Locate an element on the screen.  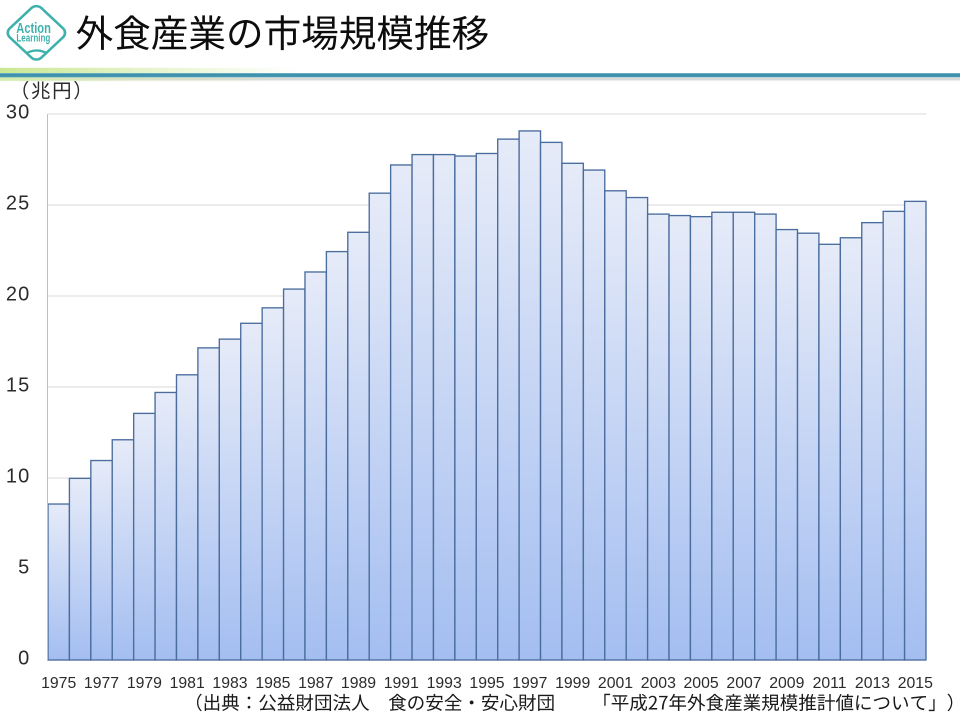
svg-text: 1989 is located at coordinates (358, 683).